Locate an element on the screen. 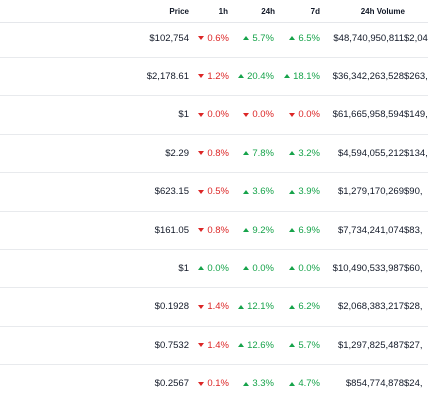 Image resolution: width=428 pixels, height=400 pixels. price-cell: $0.2567 is located at coordinates (171, 384).